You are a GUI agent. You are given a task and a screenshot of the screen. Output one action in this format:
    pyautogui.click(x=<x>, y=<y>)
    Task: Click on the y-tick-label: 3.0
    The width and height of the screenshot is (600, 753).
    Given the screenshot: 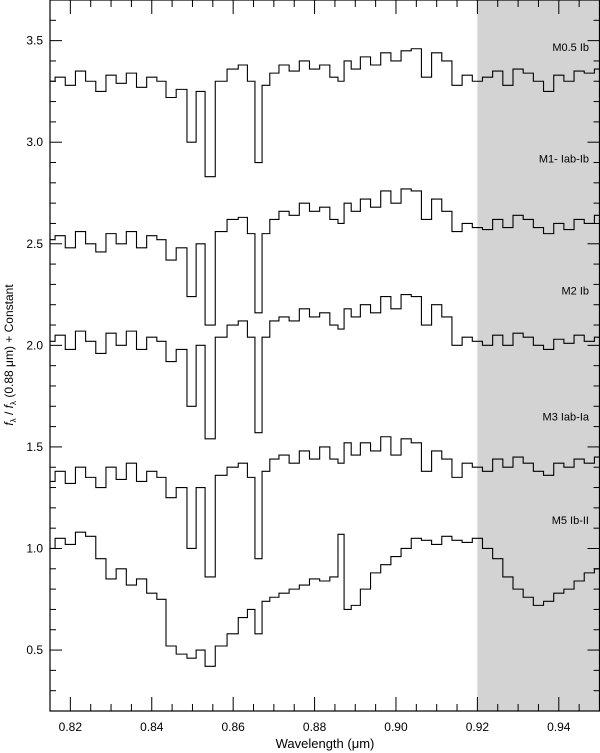 What is the action you would take?
    pyautogui.click(x=34, y=142)
    